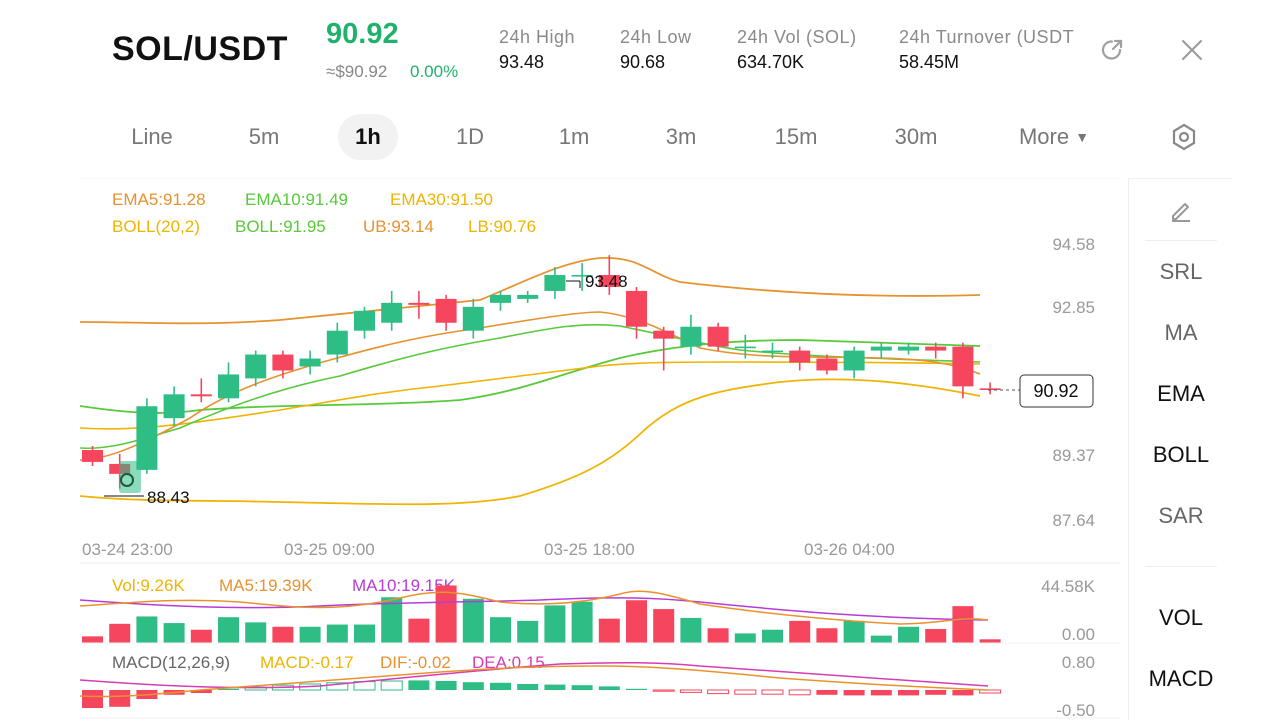 Image resolution: width=1280 pixels, height=720 pixels. Describe the element at coordinates (606, 281) in the screenshot. I see `high-marker-label: 93.48` at that location.